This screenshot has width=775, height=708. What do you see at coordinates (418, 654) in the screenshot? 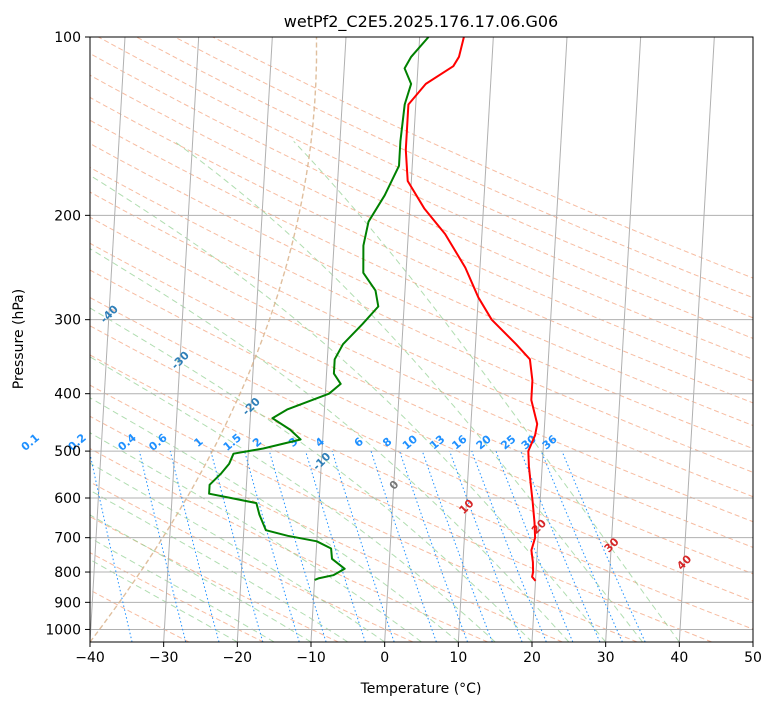
I see `x-axis: −40 −30 −20 −10 0 10 20 30 40 50` at bounding box center [418, 654].